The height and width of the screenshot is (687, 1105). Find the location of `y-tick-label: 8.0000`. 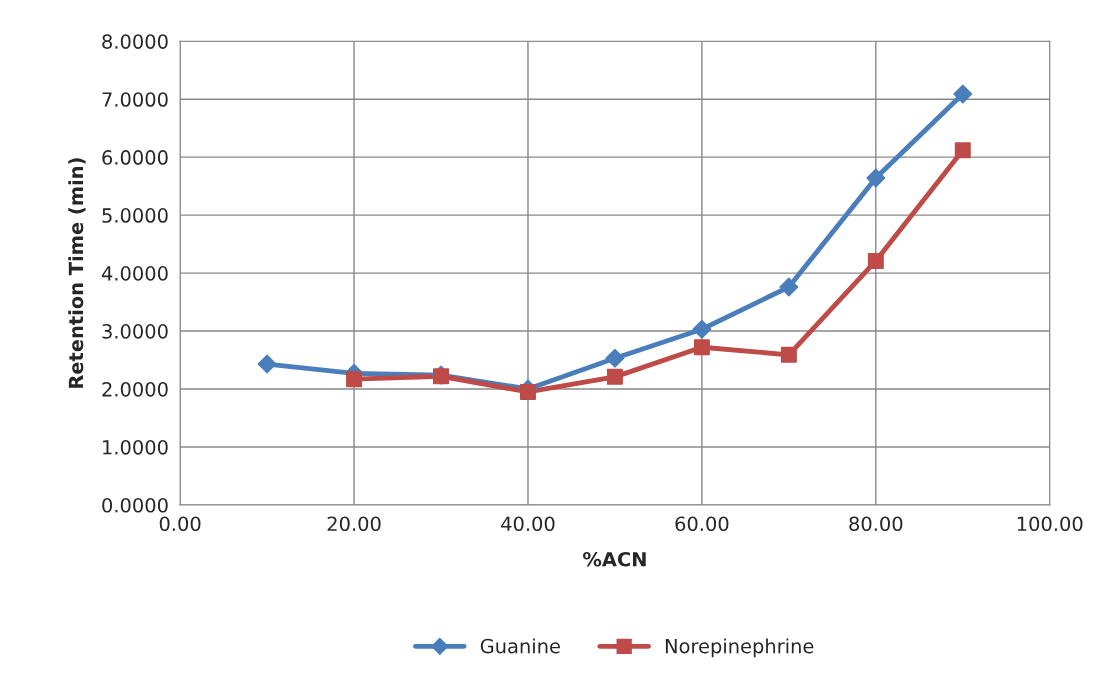

y-tick-label: 8.0000 is located at coordinates (135, 41).